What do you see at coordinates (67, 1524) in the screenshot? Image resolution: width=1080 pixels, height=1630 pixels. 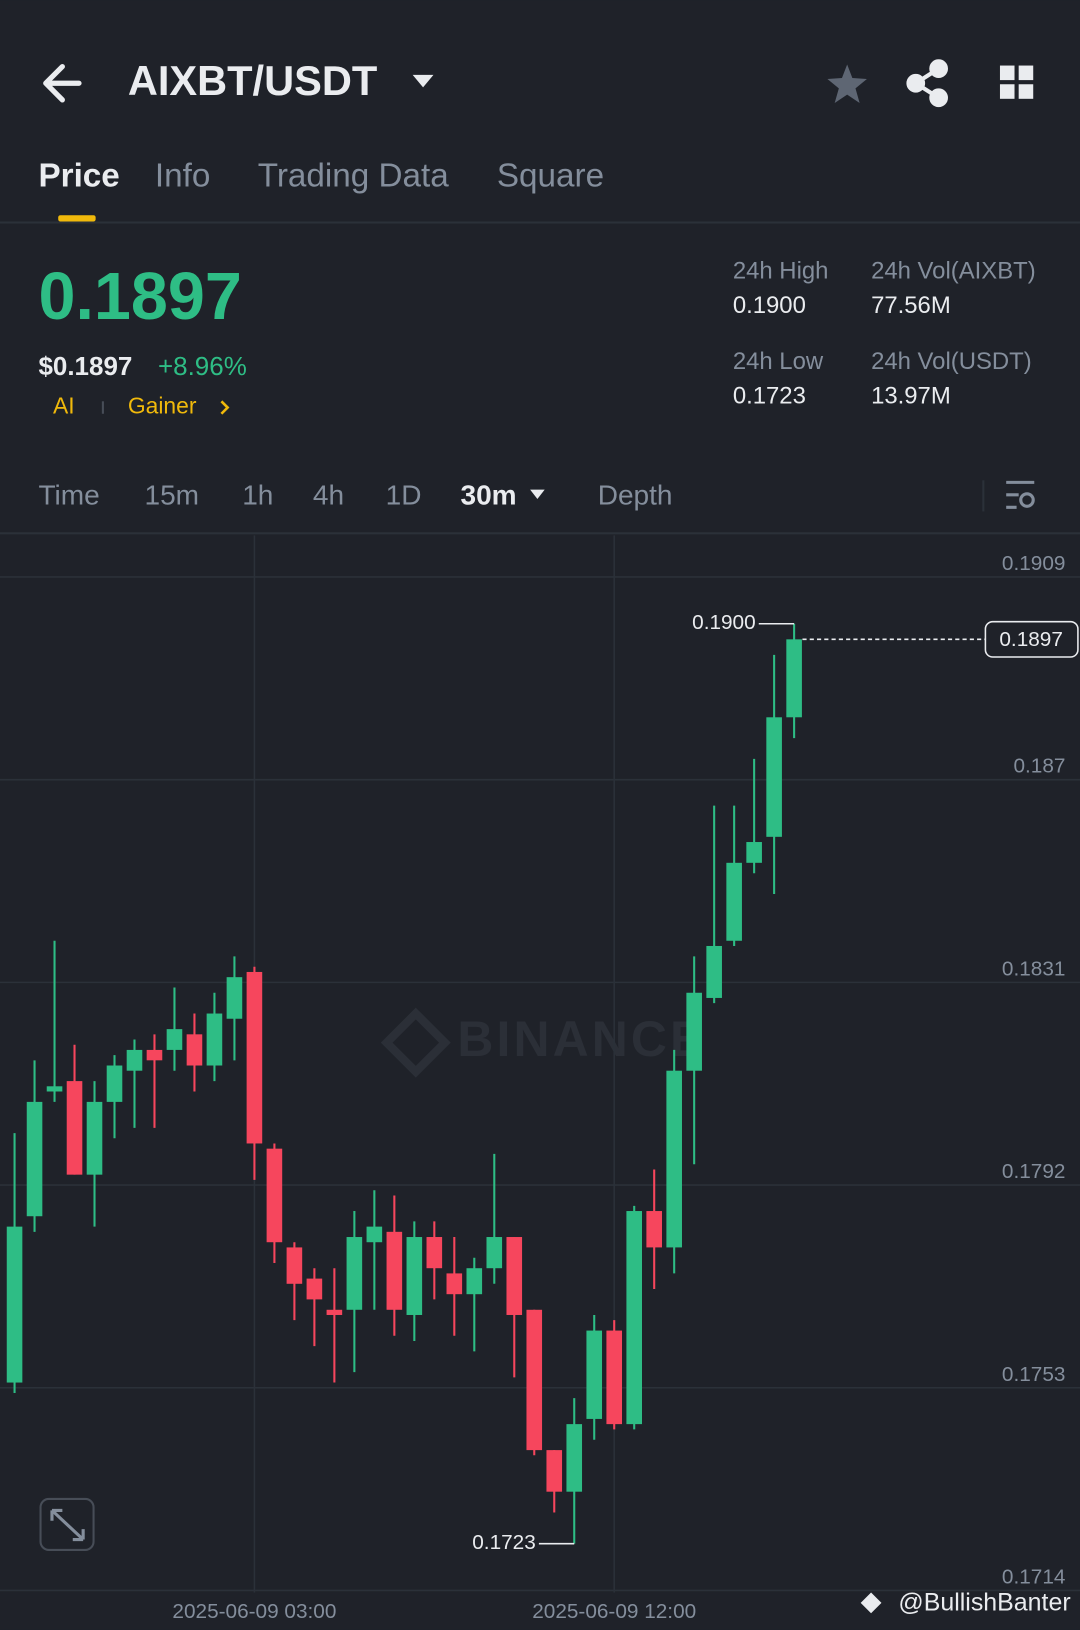 I see `expand-button` at bounding box center [67, 1524].